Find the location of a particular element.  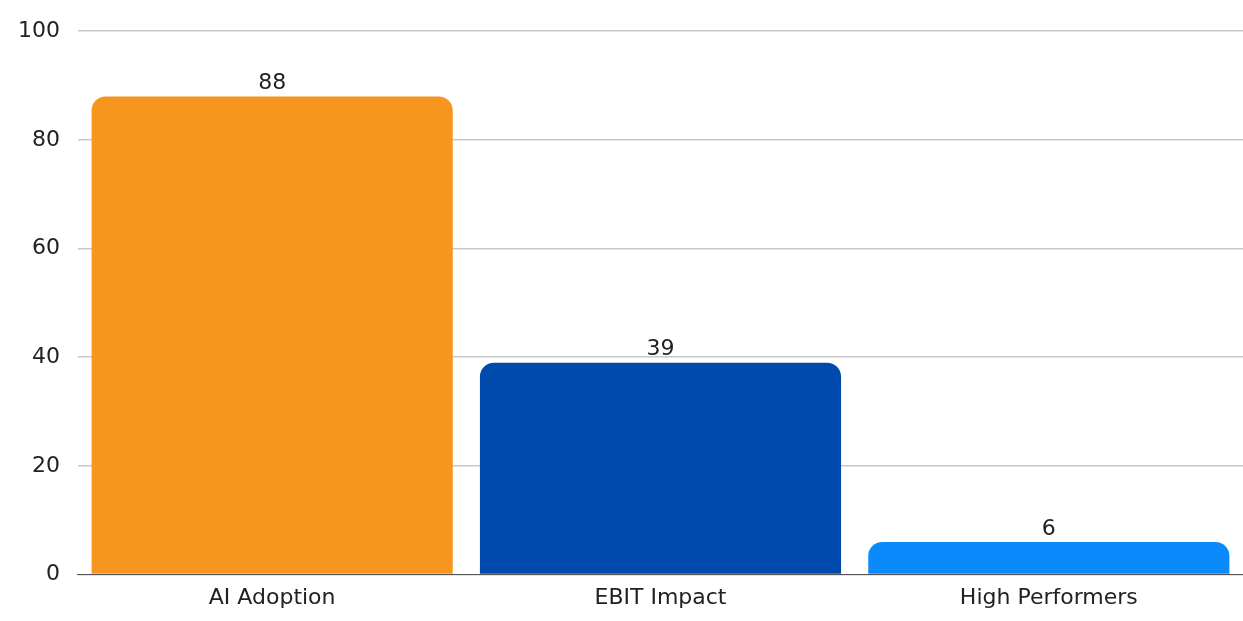

x-tick-label: EBIT Impact is located at coordinates (660, 596).